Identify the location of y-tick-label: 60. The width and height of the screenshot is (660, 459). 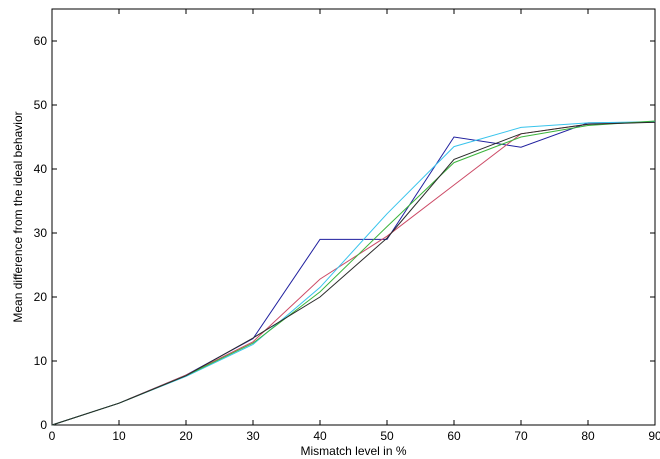
(41, 41).